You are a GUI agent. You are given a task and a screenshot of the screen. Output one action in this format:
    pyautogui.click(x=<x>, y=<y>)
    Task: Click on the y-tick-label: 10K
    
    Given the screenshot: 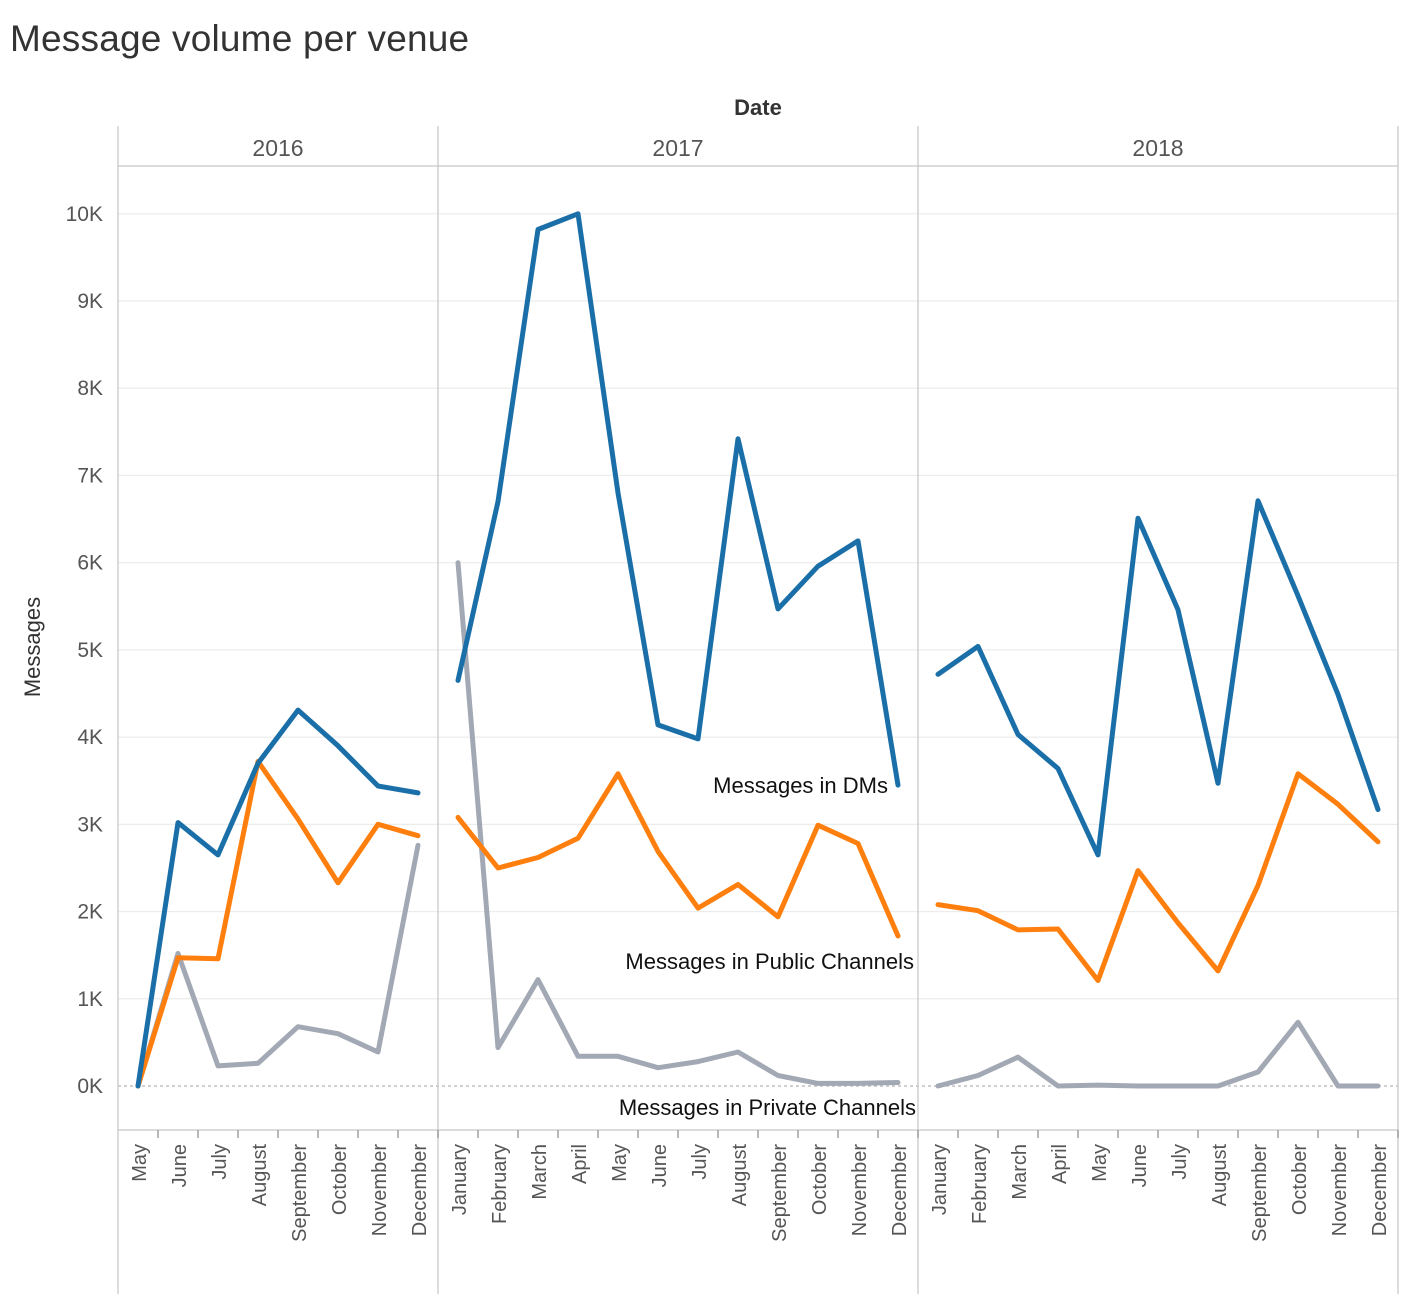 What is the action you would take?
    pyautogui.click(x=84, y=214)
    